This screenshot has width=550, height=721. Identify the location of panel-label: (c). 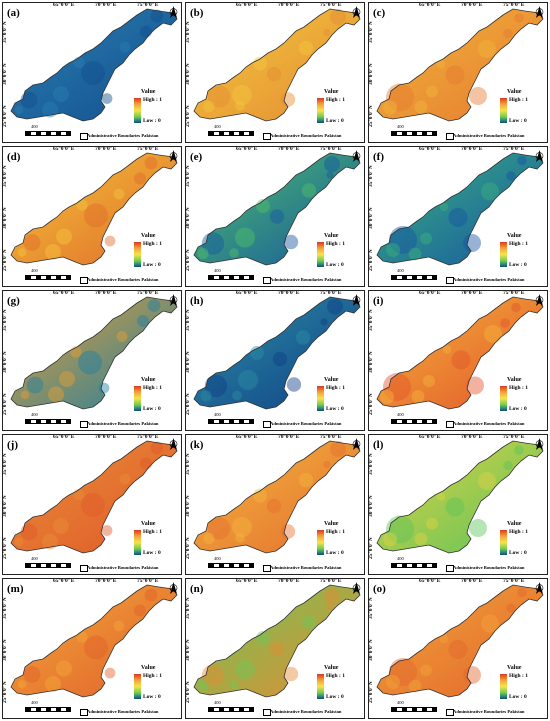
(379, 13).